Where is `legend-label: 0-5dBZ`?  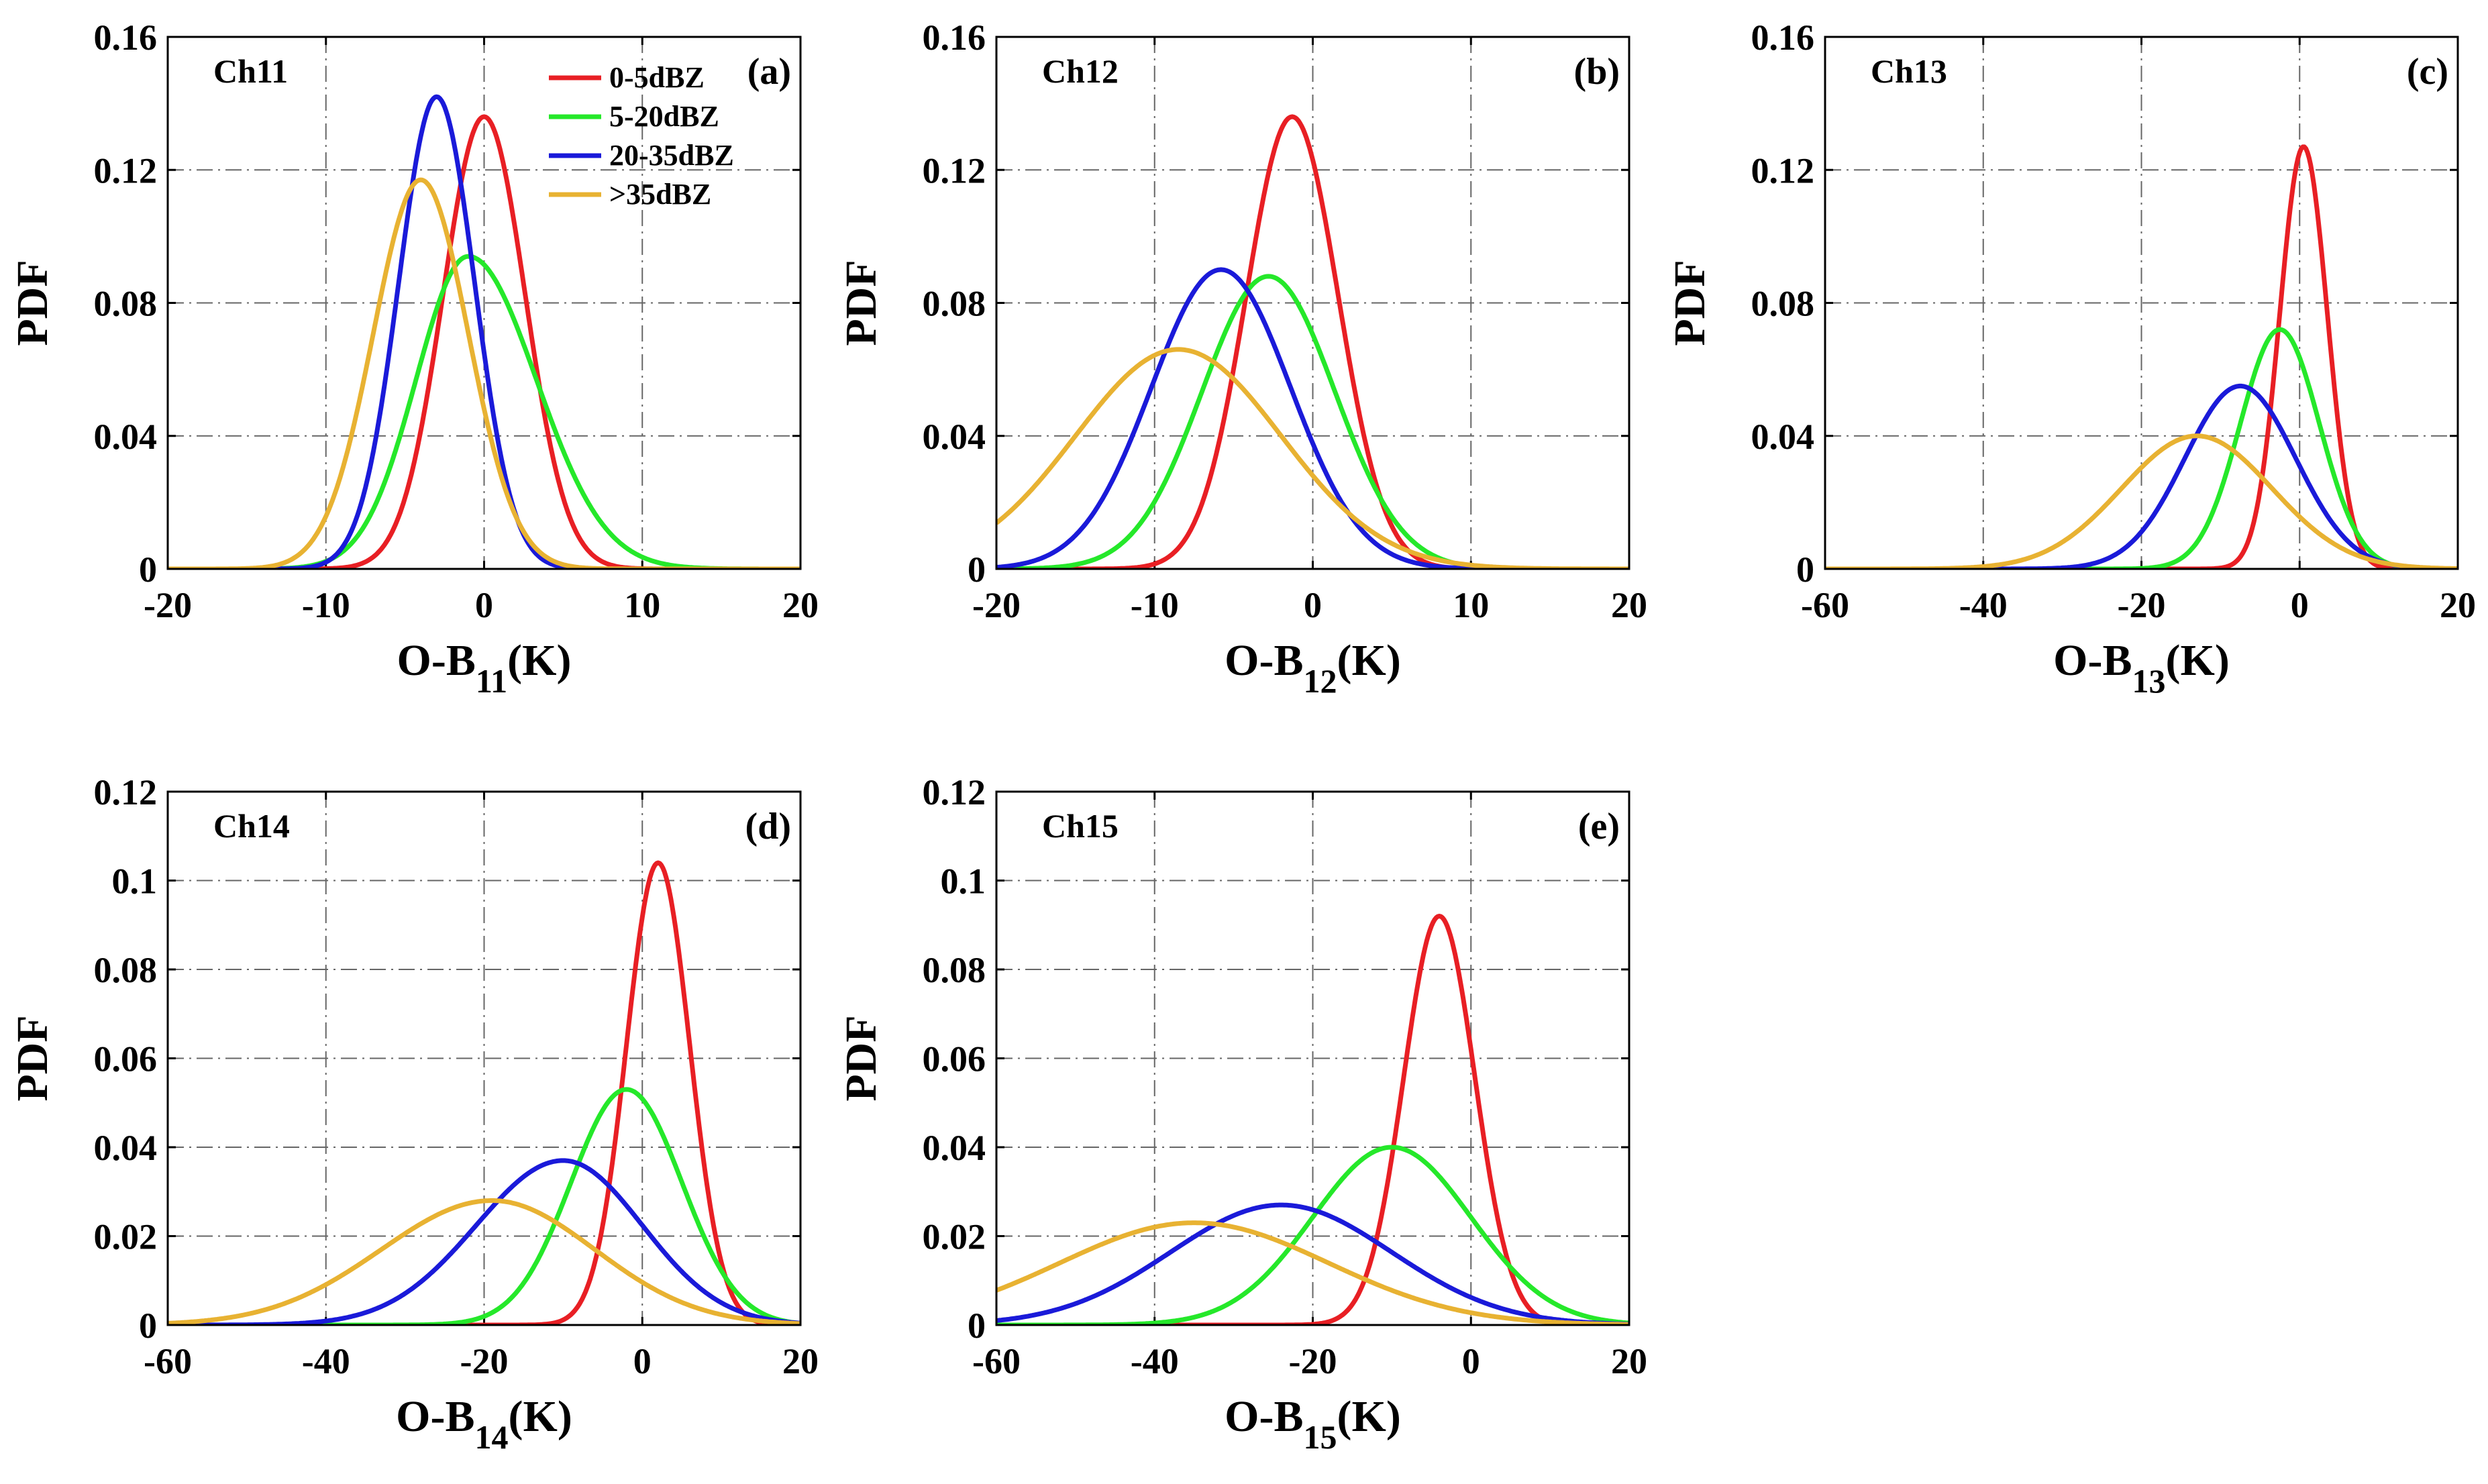
legend-label: 0-5dBZ is located at coordinates (657, 77).